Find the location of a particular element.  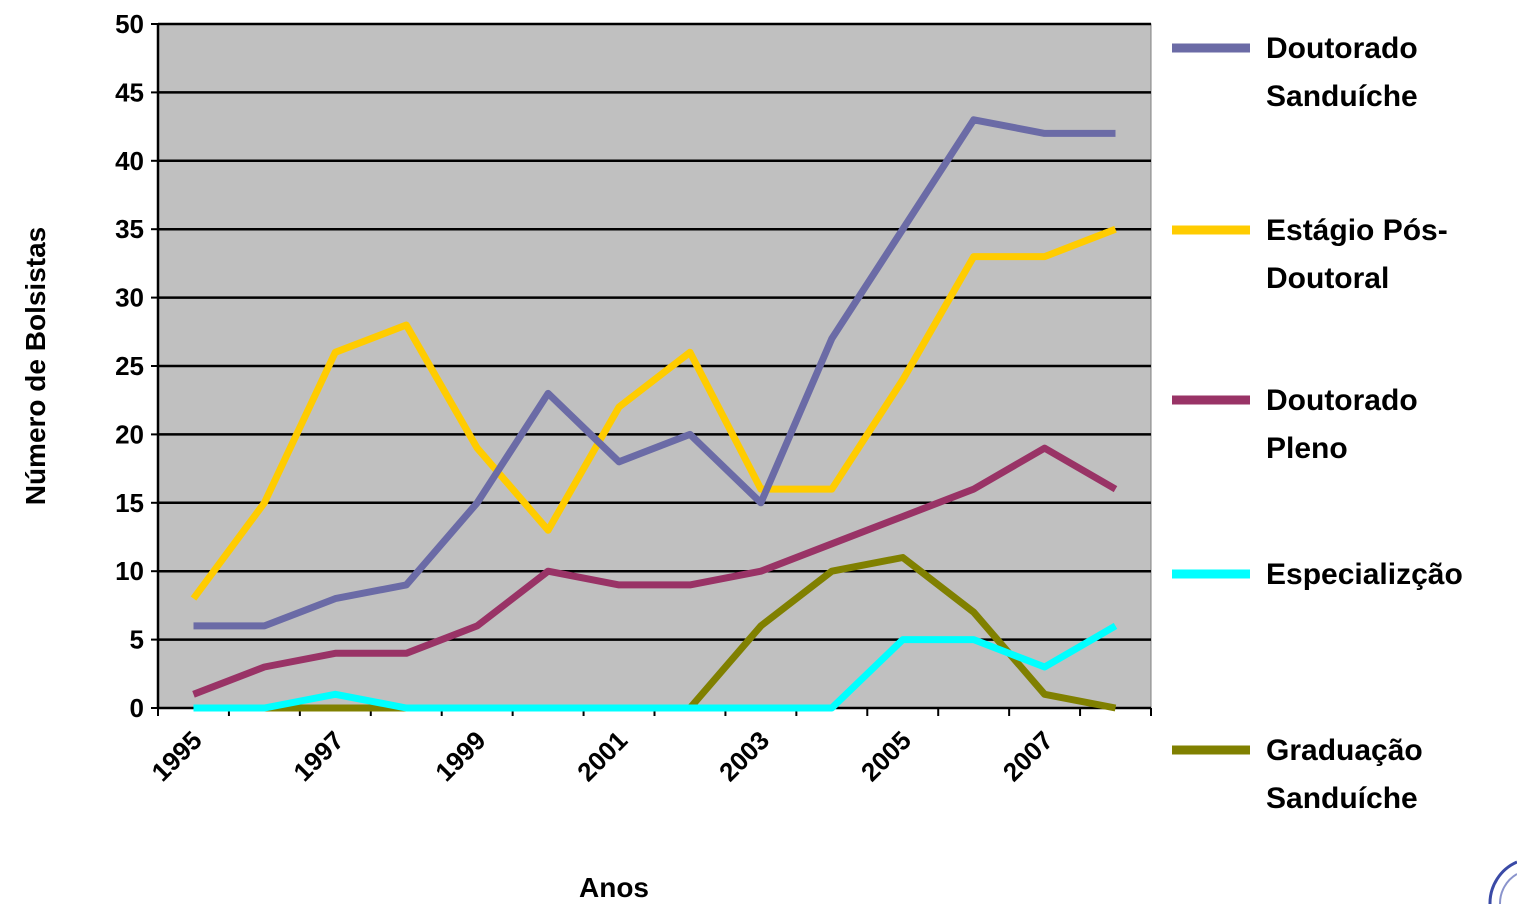

y-tick-label: 15 is located at coordinates (129, 503).